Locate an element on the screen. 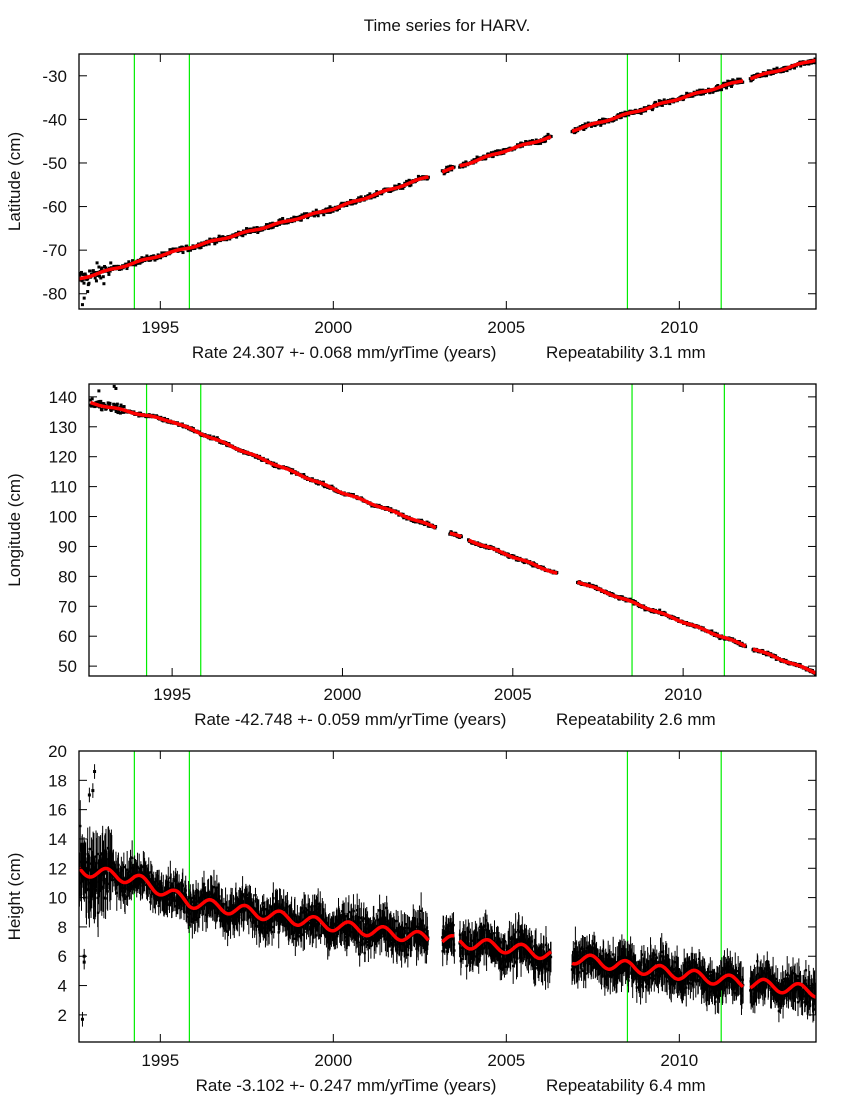  x-axis-label-rate: Rate 24.307 +- 0.068 mm/yr is located at coordinates (298, 352).